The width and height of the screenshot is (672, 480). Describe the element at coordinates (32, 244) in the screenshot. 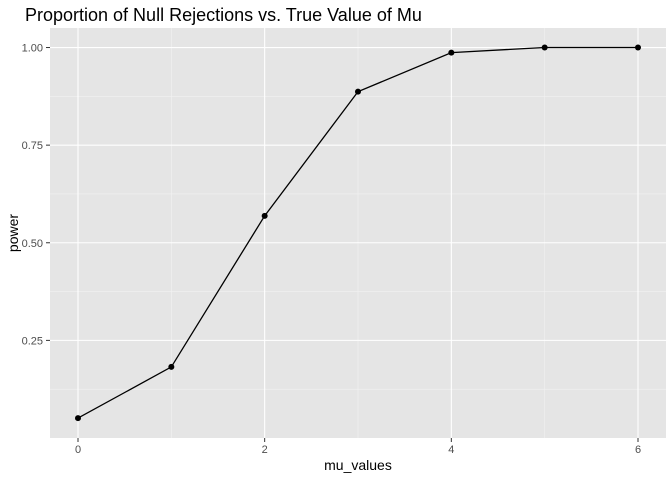

I see `y-tick-label: 0.50` at that location.